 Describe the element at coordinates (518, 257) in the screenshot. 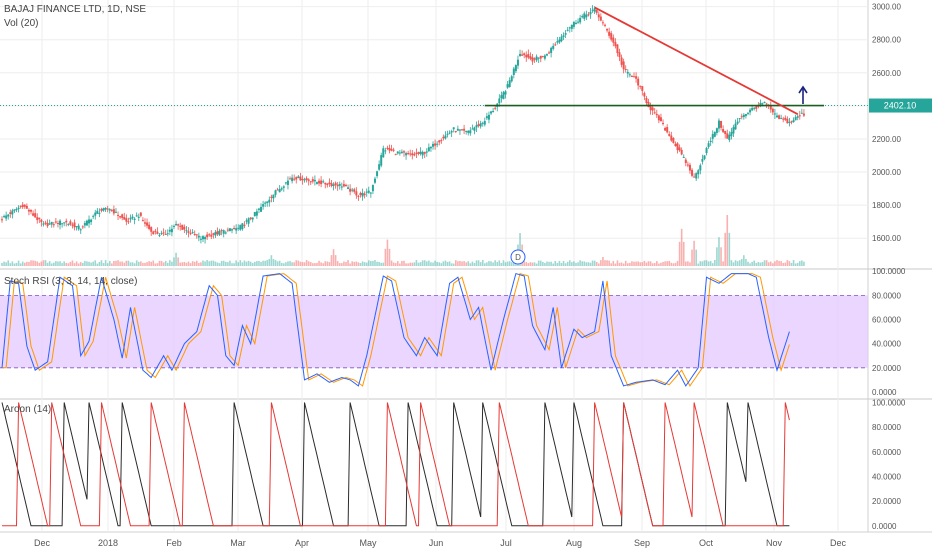

I see `dividend-marker-icon` at that location.